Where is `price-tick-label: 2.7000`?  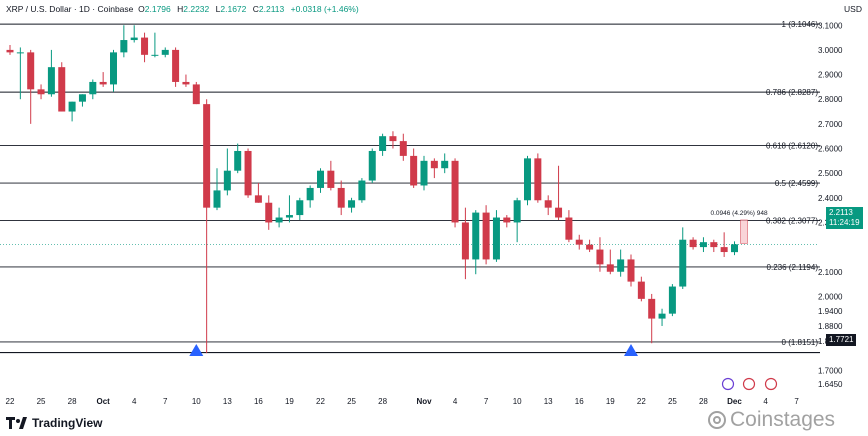 price-tick-label: 2.7000 is located at coordinates (830, 124).